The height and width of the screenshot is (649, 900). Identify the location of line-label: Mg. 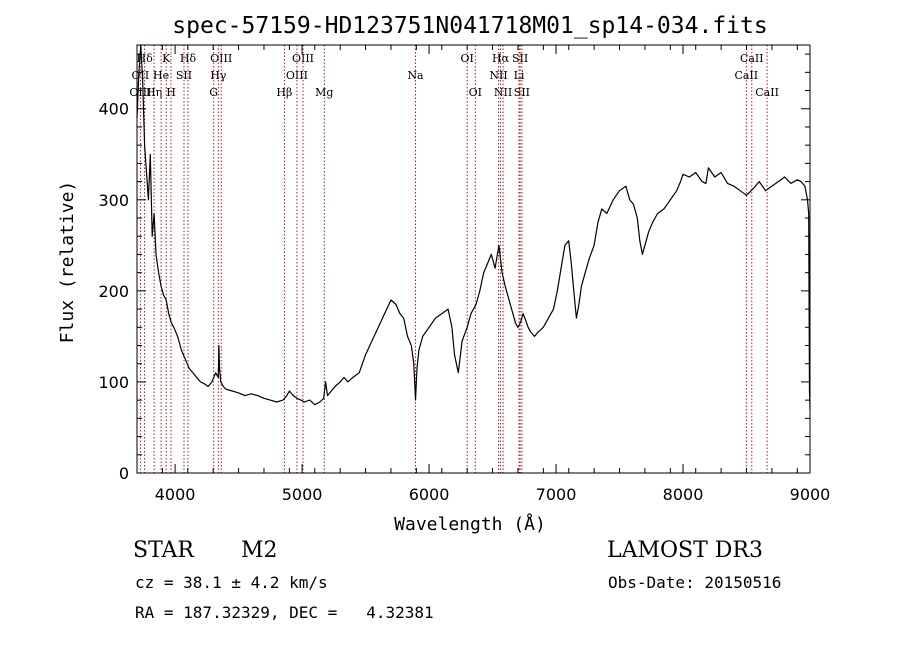
(324, 92).